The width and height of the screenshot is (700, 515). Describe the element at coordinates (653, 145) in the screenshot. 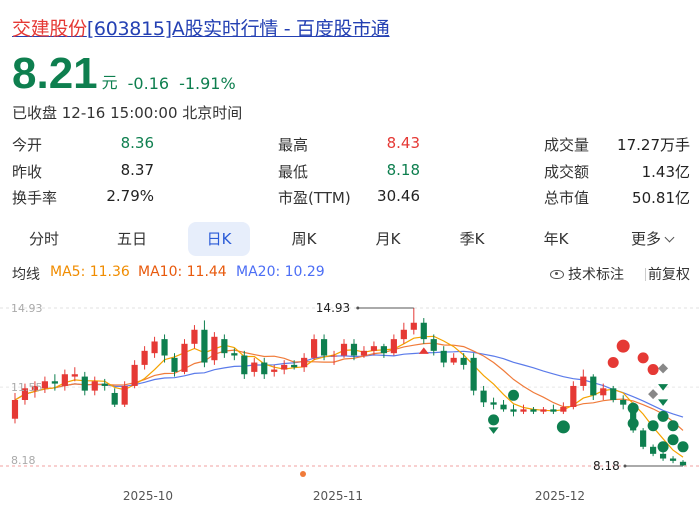

I see `stat-value: 17.27万手` at that location.